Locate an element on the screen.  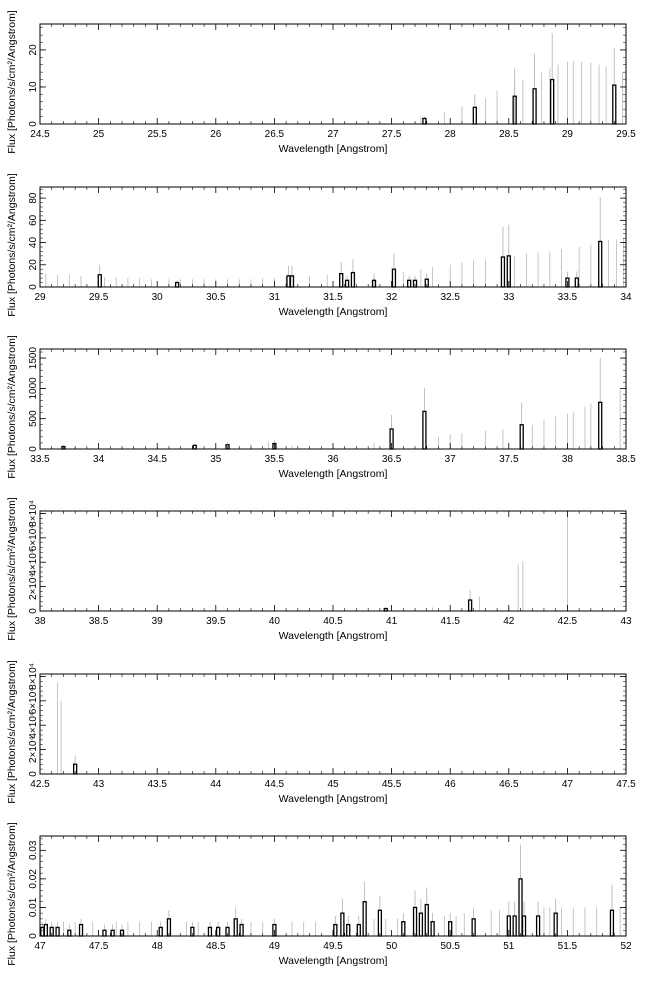
x-tick-label: 40.5 is located at coordinates (333, 621).